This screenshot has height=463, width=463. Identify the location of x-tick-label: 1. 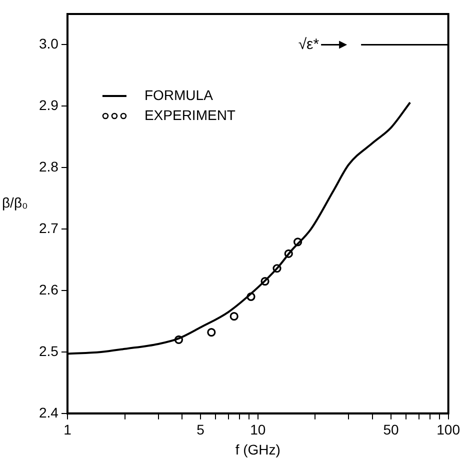
(68, 430).